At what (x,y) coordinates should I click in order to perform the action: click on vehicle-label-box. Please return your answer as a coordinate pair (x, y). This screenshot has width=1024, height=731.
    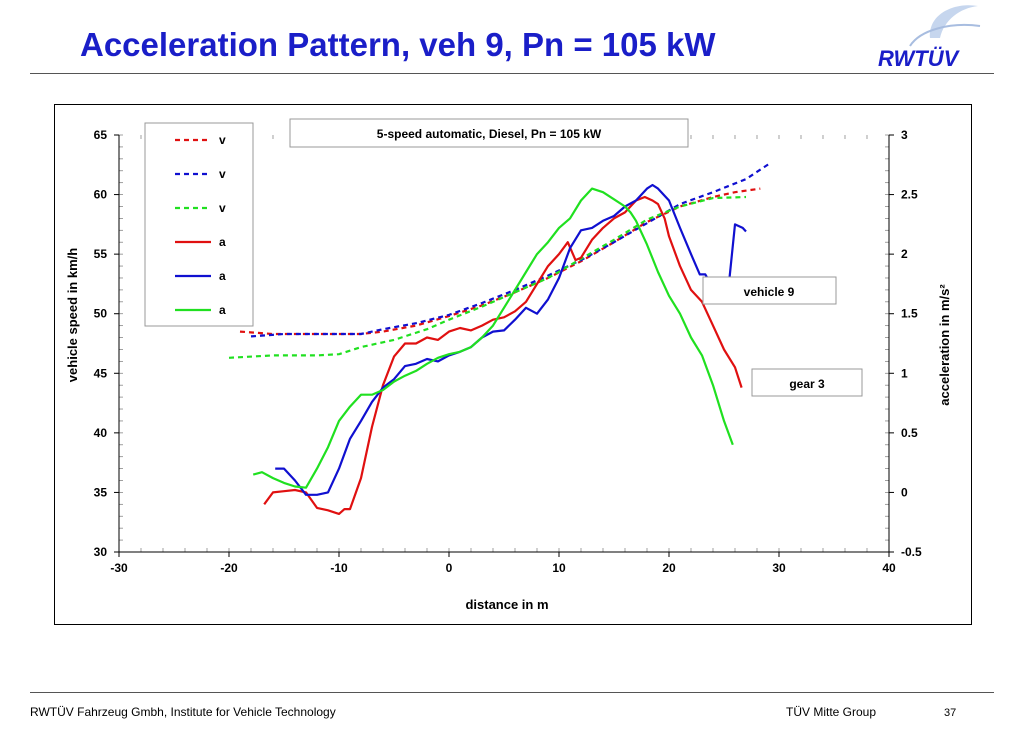
    Looking at the image, I should click on (769, 290).